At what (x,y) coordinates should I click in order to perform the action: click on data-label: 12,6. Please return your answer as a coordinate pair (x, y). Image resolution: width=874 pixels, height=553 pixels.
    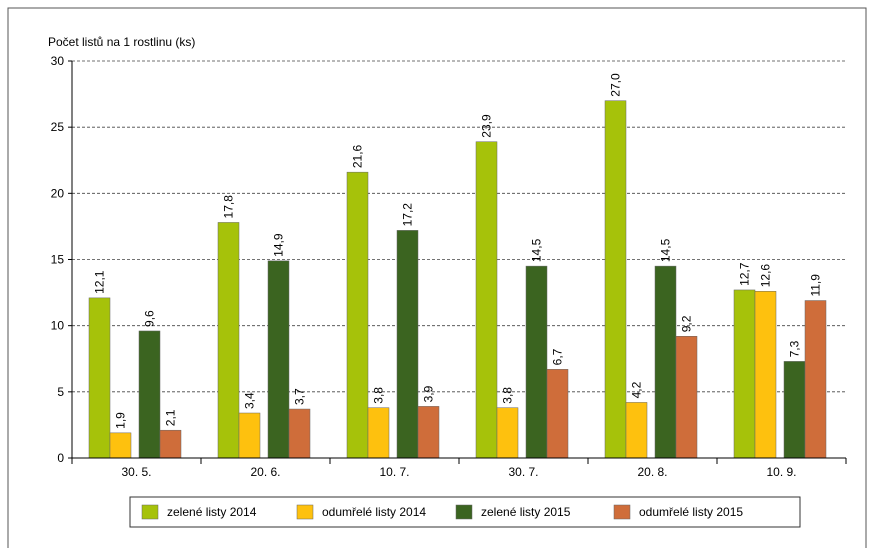
    Looking at the image, I should click on (766, 276).